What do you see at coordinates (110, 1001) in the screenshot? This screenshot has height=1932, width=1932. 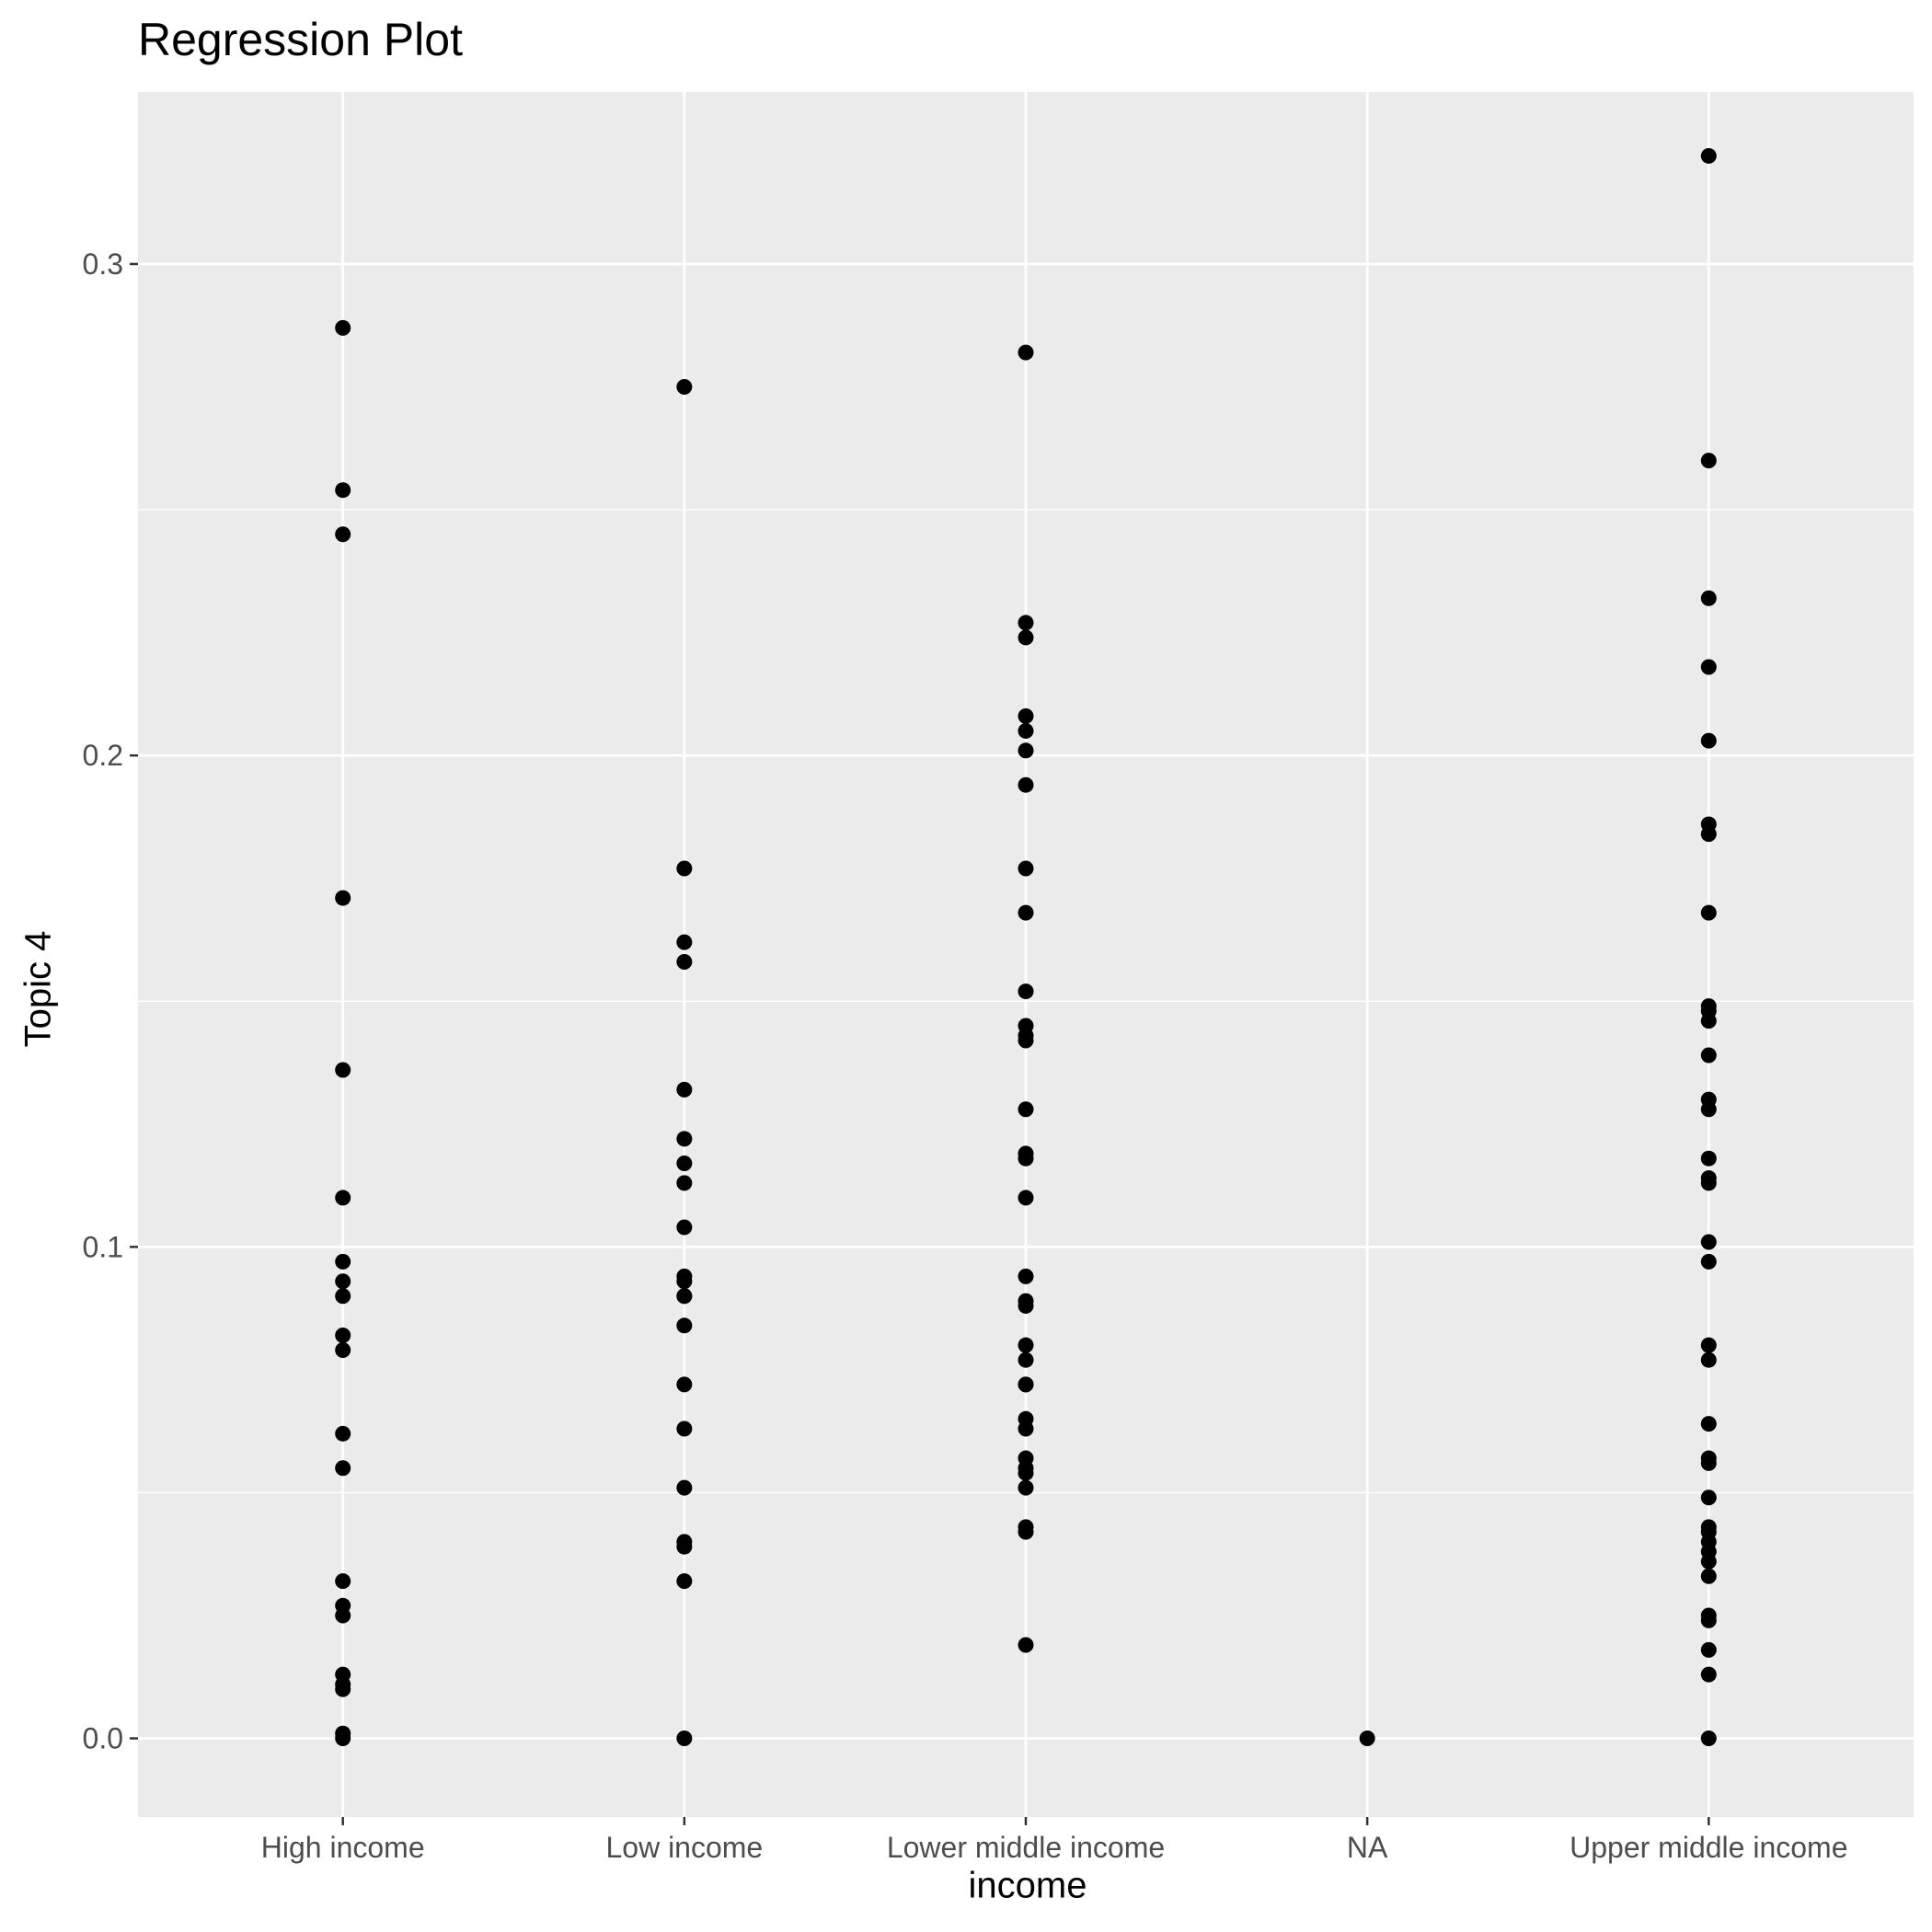 I see `y-axis: 0.0 0.1 0.2 0.3` at bounding box center [110, 1001].